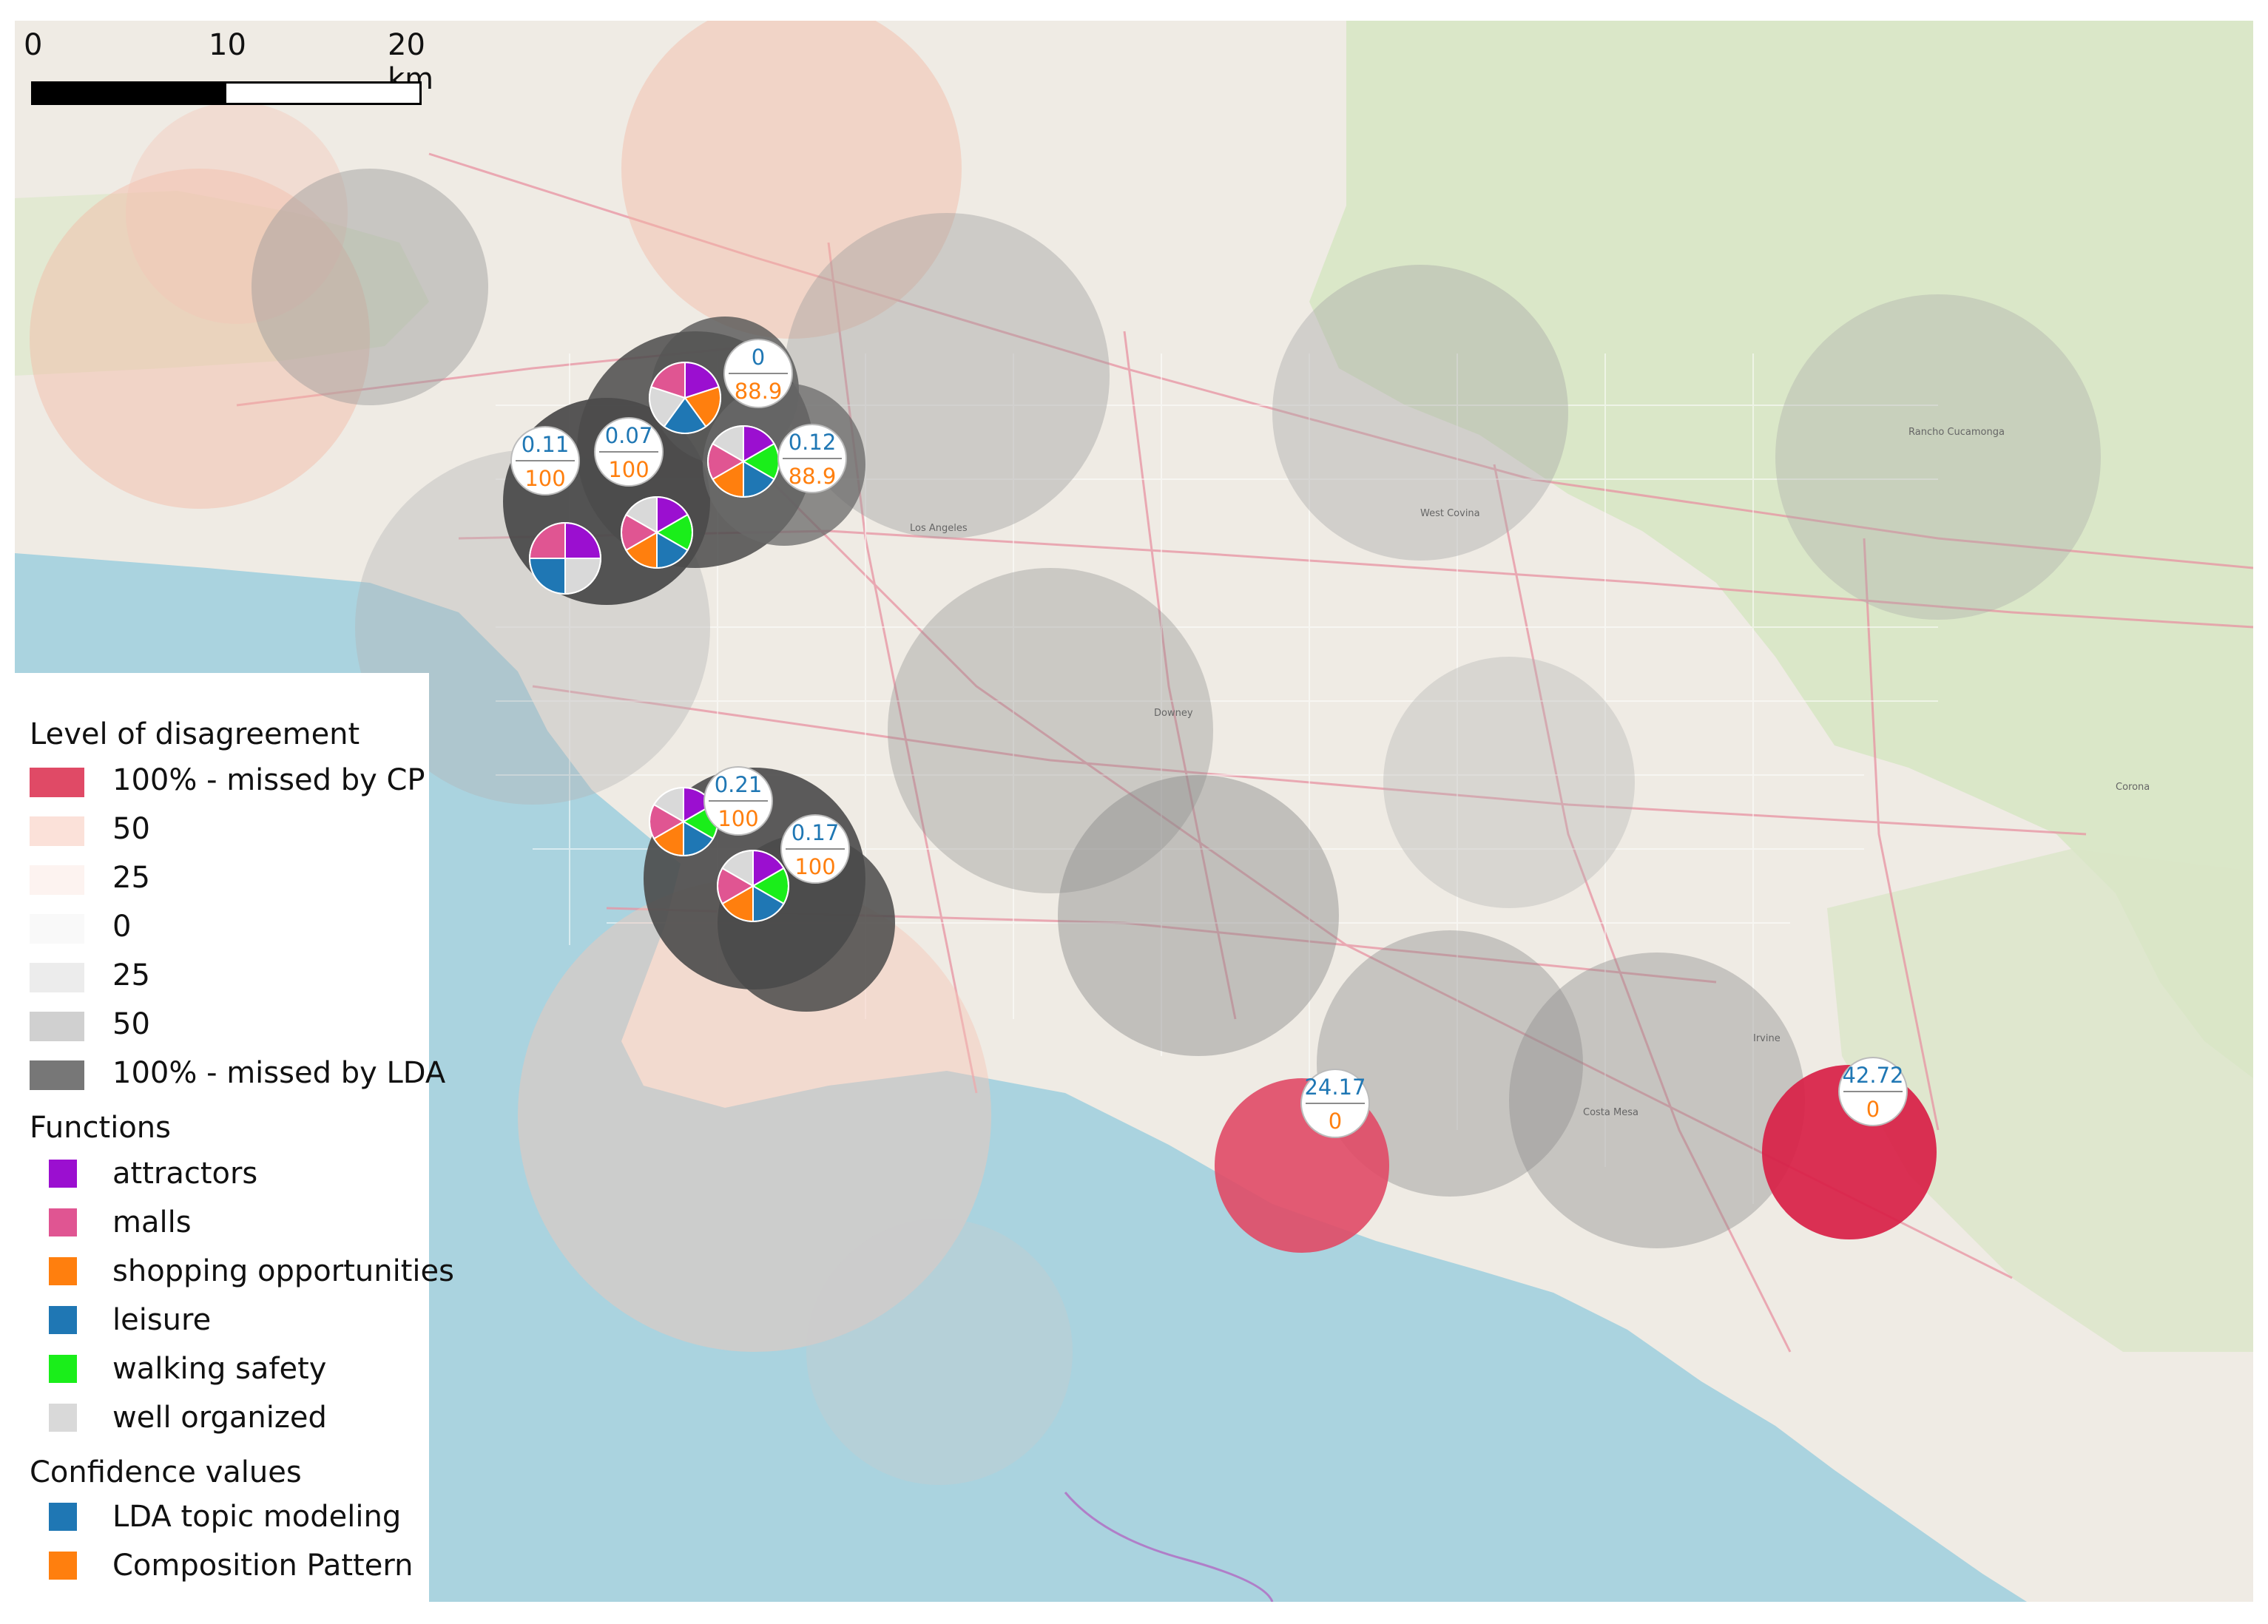  Describe the element at coordinates (758, 373) in the screenshot. I see `confidence-callout: 088.9` at that location.